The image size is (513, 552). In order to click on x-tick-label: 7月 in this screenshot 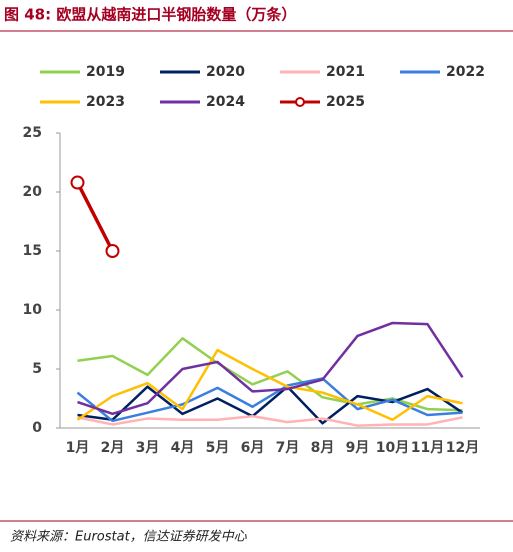, I will do `click(288, 448)`.